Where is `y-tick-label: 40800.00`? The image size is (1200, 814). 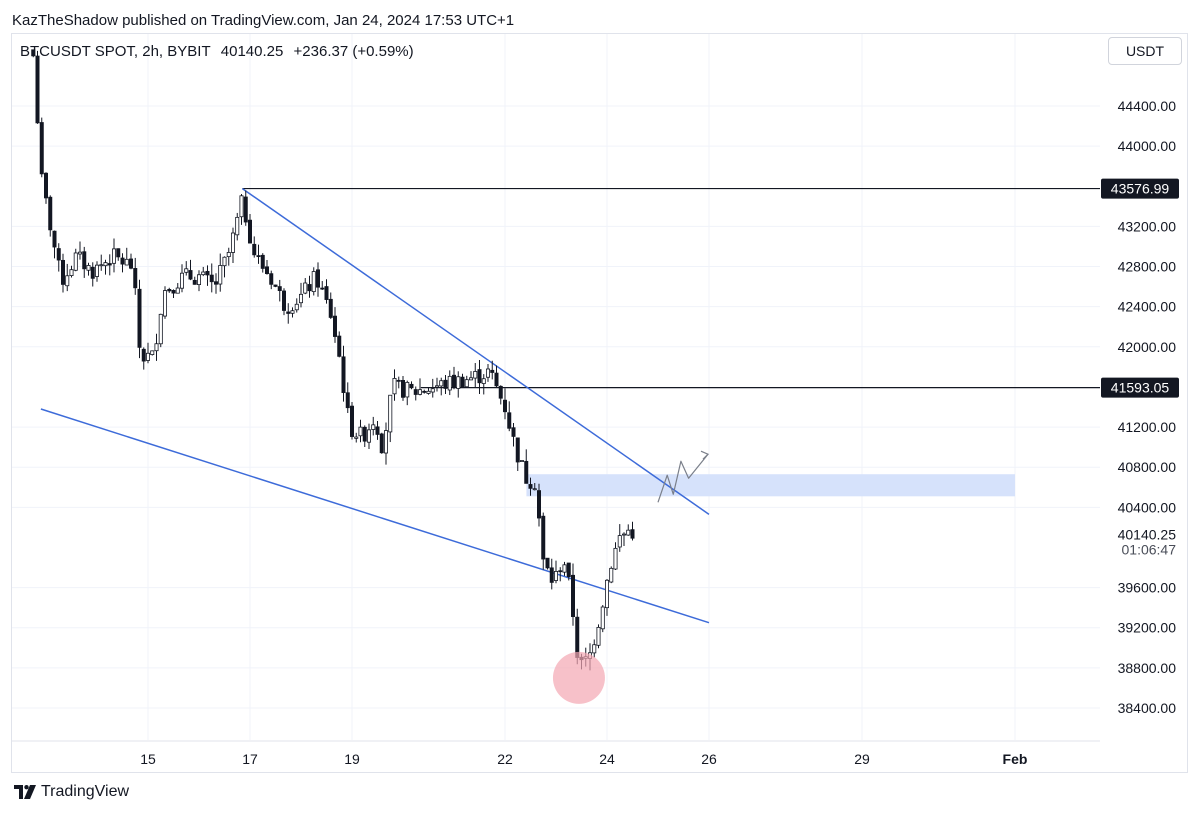
y-tick-label: 40800.00 is located at coordinates (1147, 467).